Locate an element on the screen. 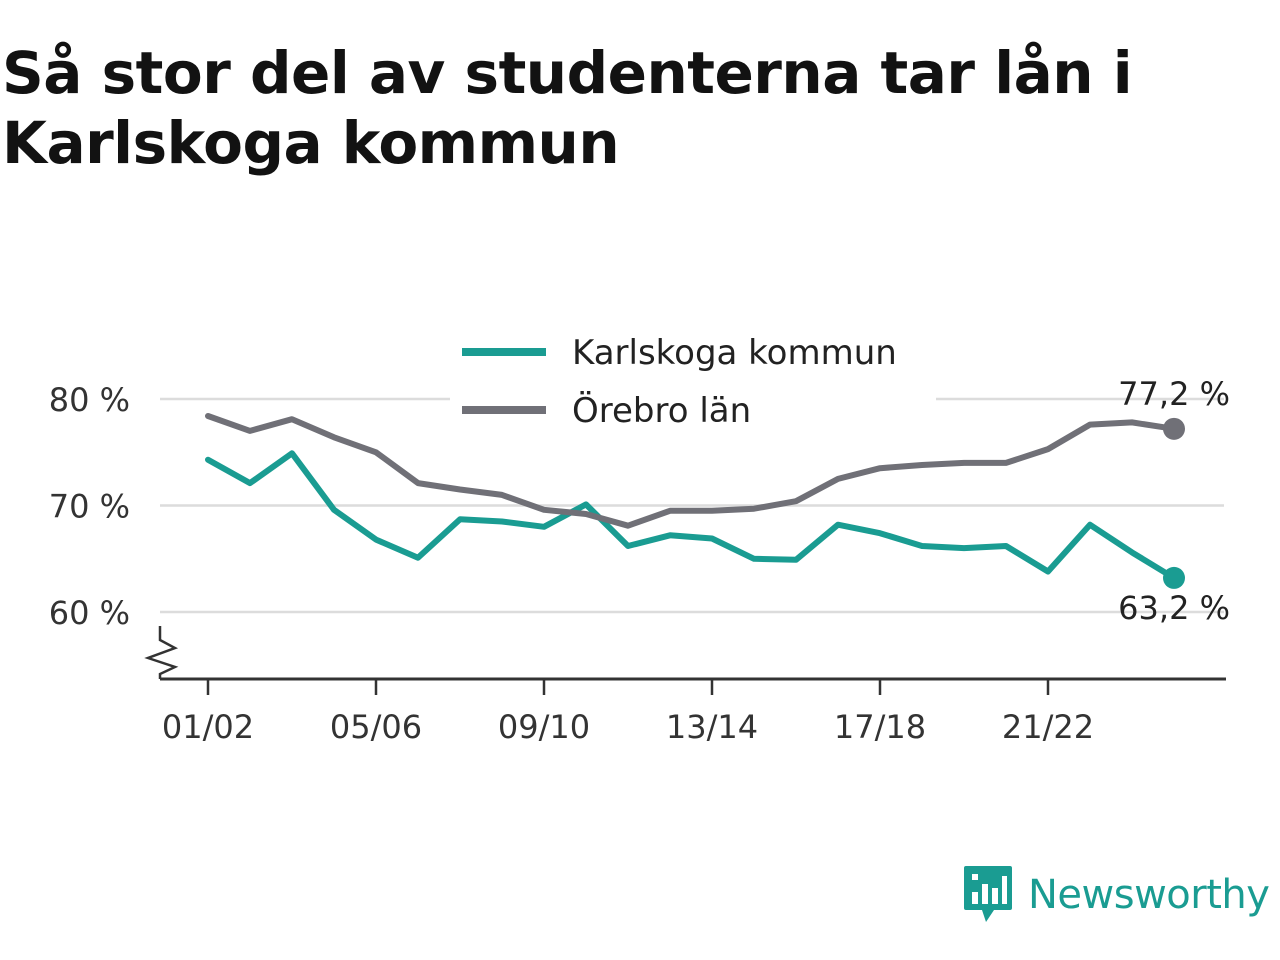 The image size is (1280, 960). newsworthy-brand: Newsworthy is located at coordinates (1116, 895).